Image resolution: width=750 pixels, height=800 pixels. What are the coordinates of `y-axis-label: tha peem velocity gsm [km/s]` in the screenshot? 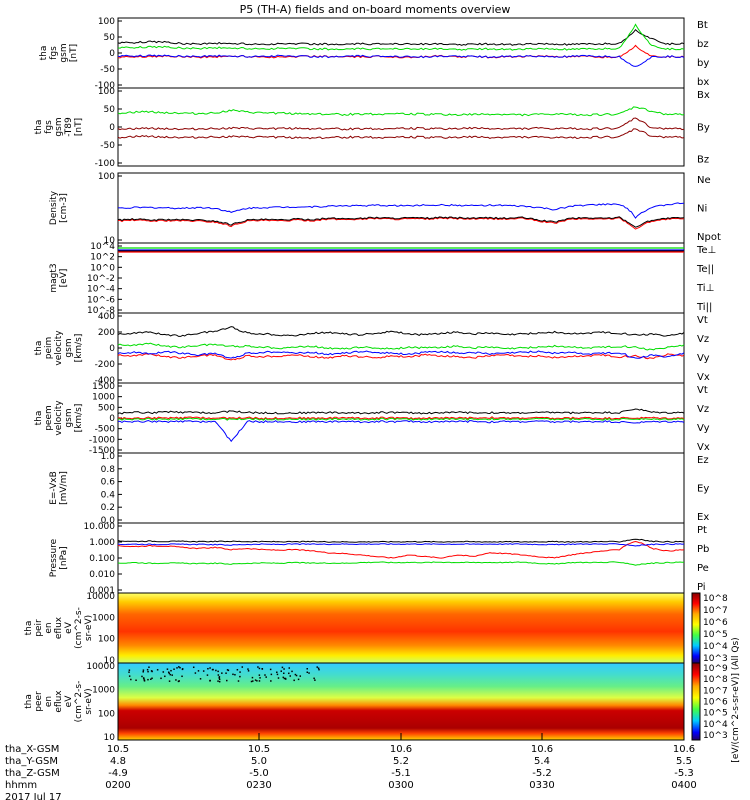 It's located at (59, 418).